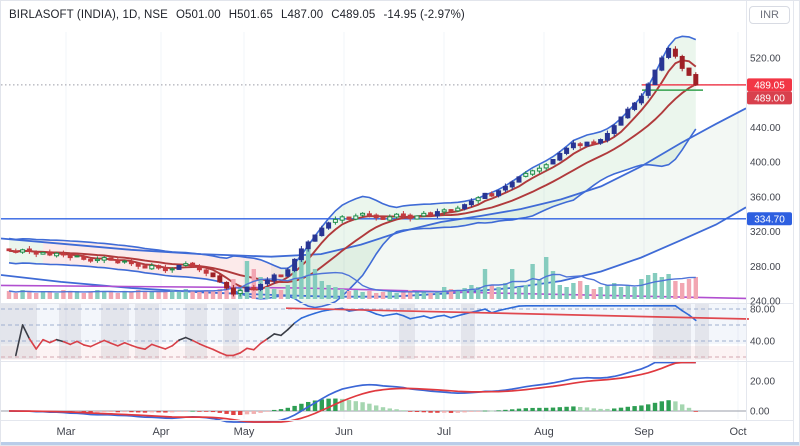  Describe the element at coordinates (760, 412) in the screenshot. I see `svg-text: 0.00` at that location.